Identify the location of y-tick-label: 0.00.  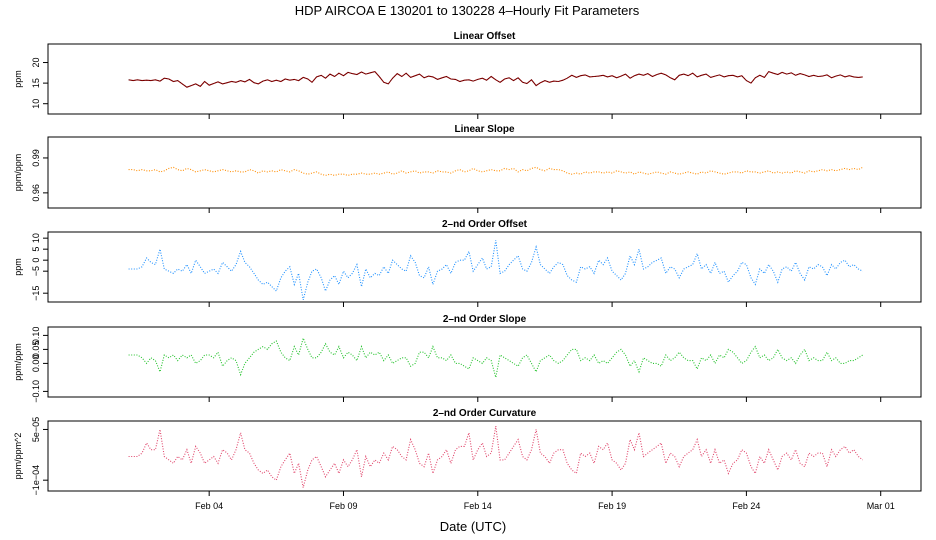
(36, 364).